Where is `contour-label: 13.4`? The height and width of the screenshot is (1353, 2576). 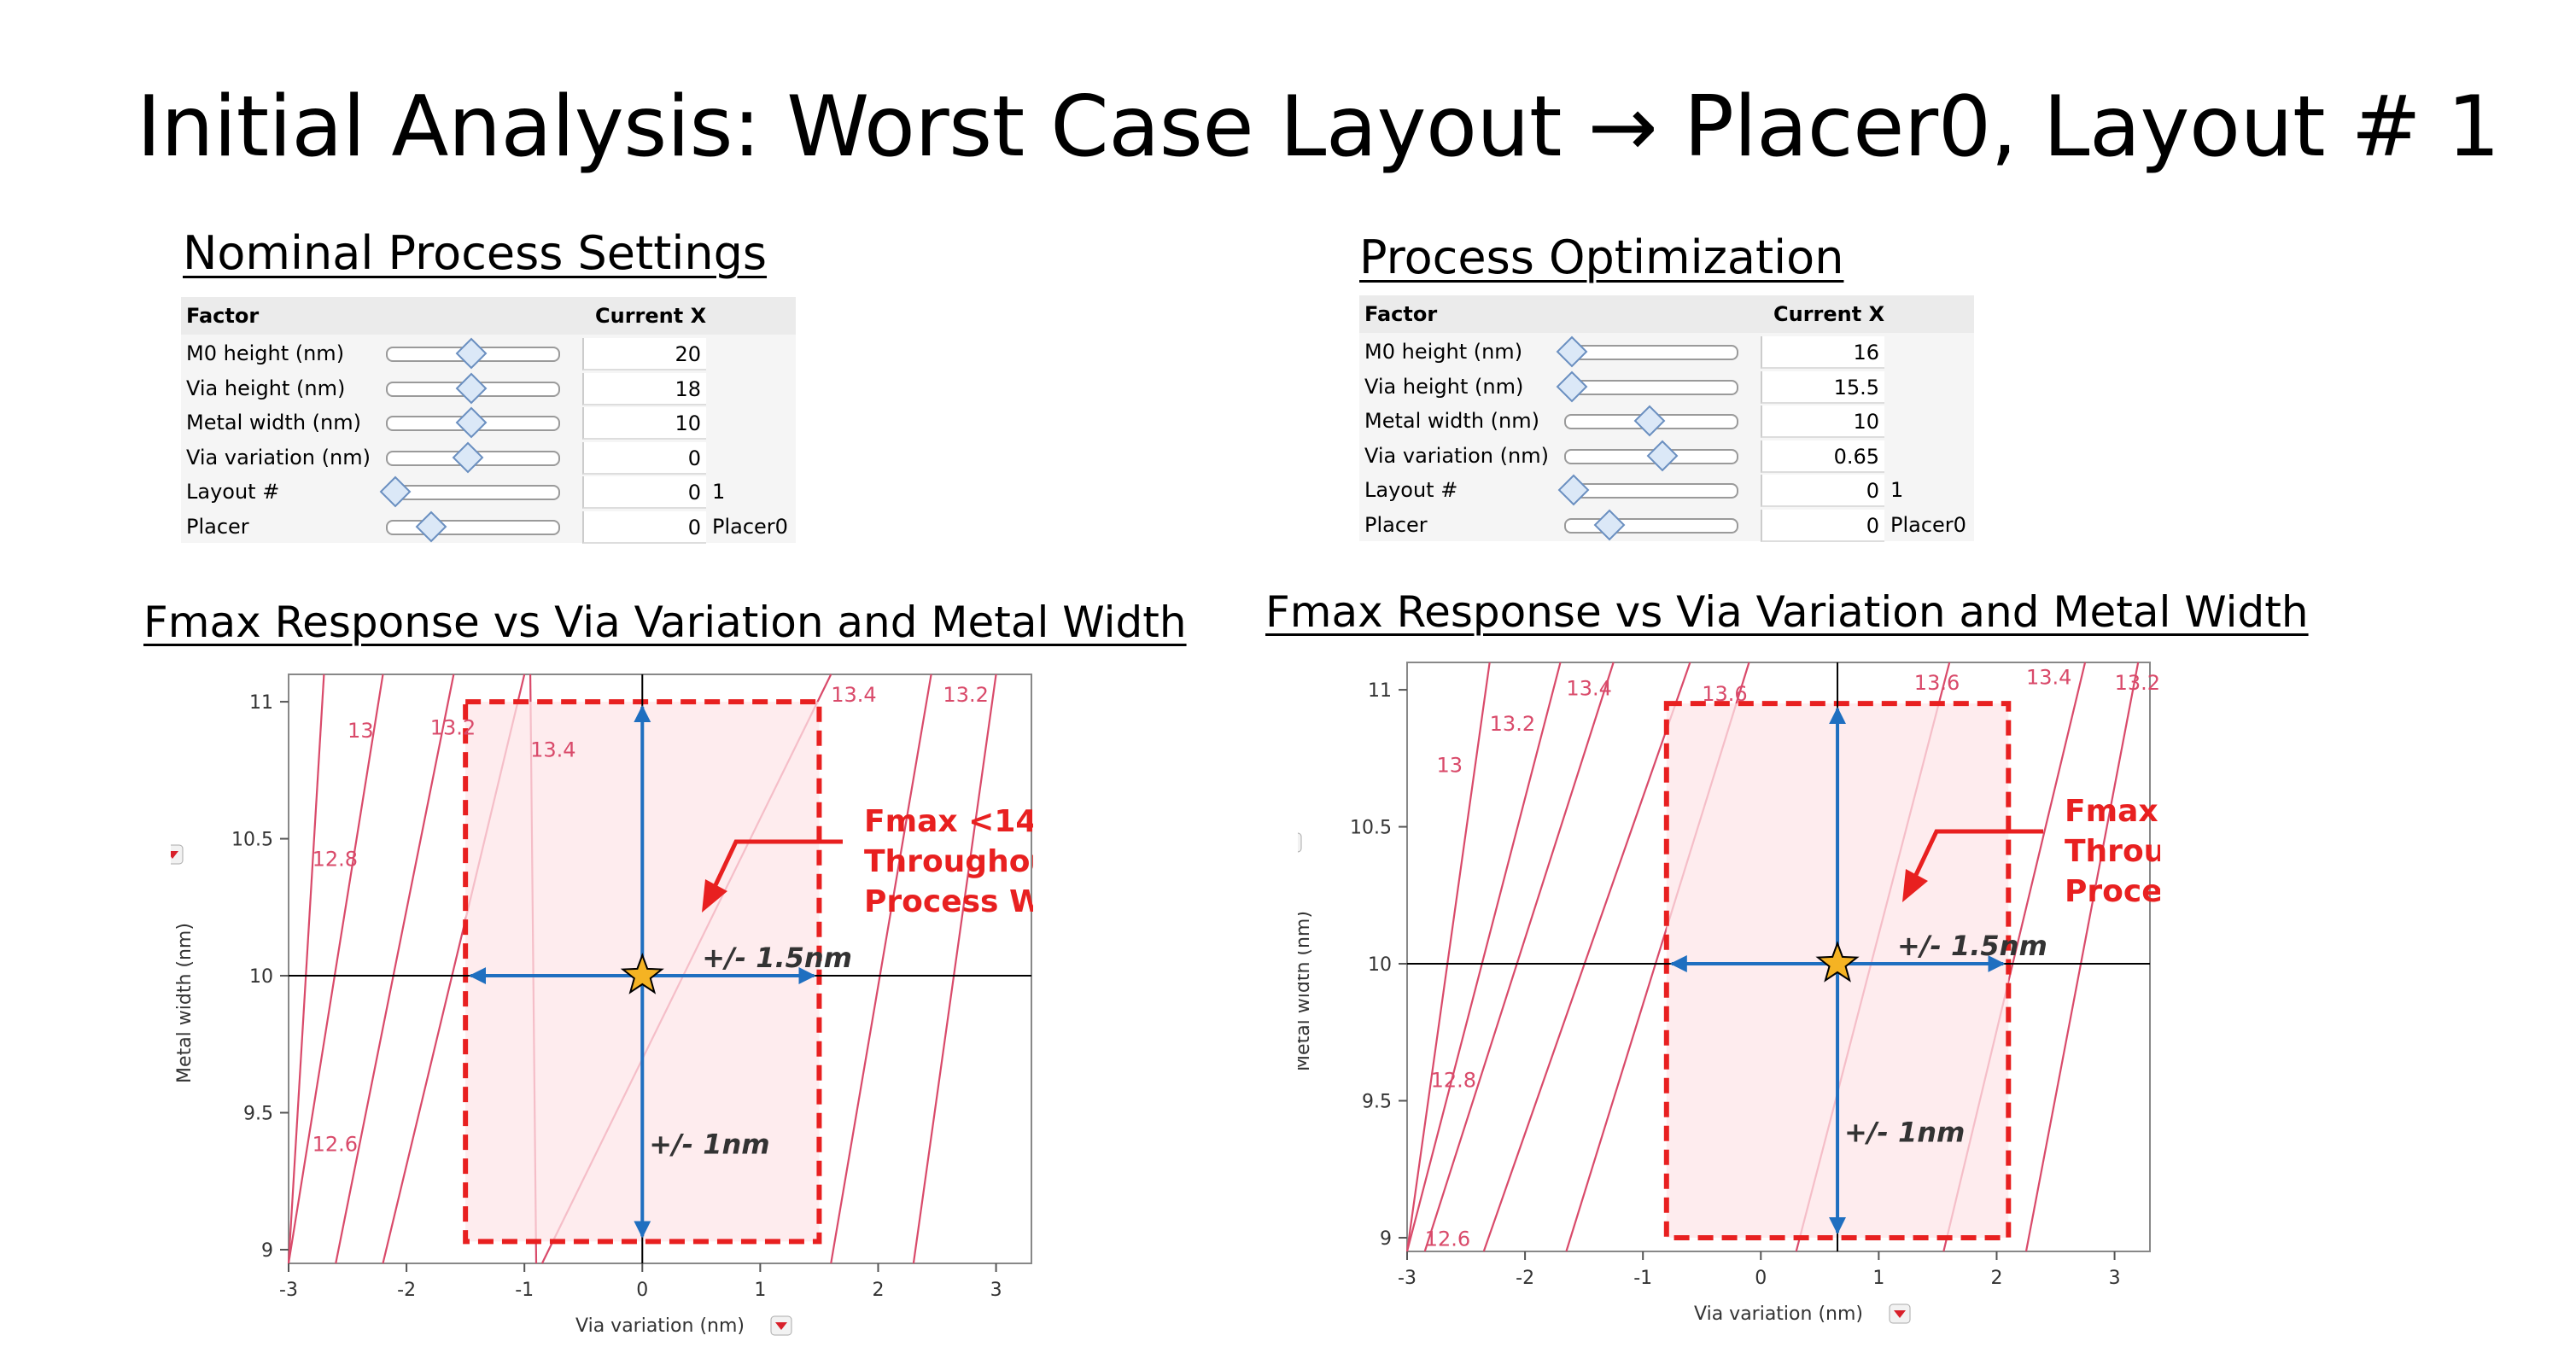 contour-label: 13.4 is located at coordinates (2048, 678).